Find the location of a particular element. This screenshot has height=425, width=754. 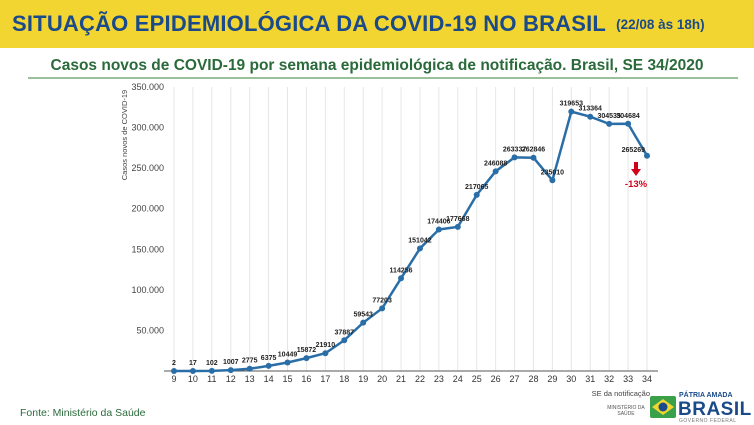

y-tick-label: 300.000 is located at coordinates (147, 128).